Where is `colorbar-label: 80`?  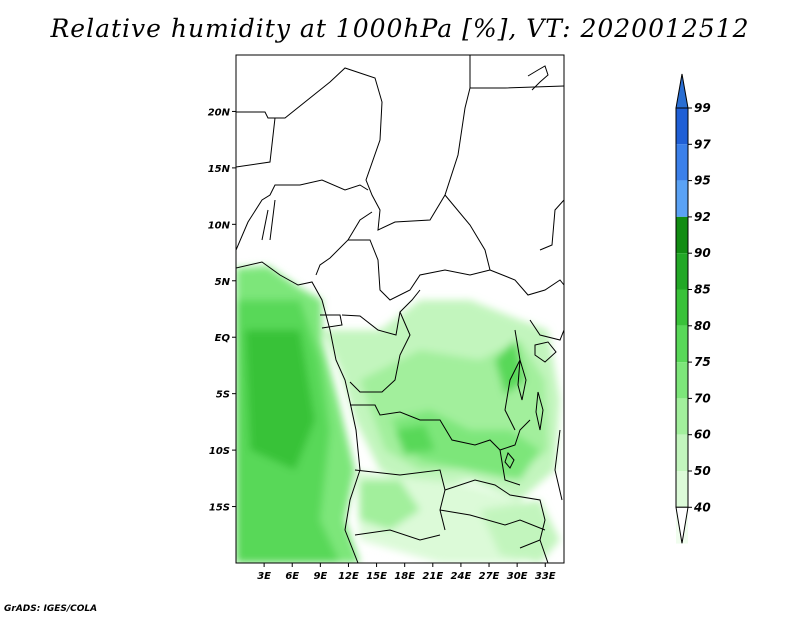 colorbar-label: 80 is located at coordinates (702, 326).